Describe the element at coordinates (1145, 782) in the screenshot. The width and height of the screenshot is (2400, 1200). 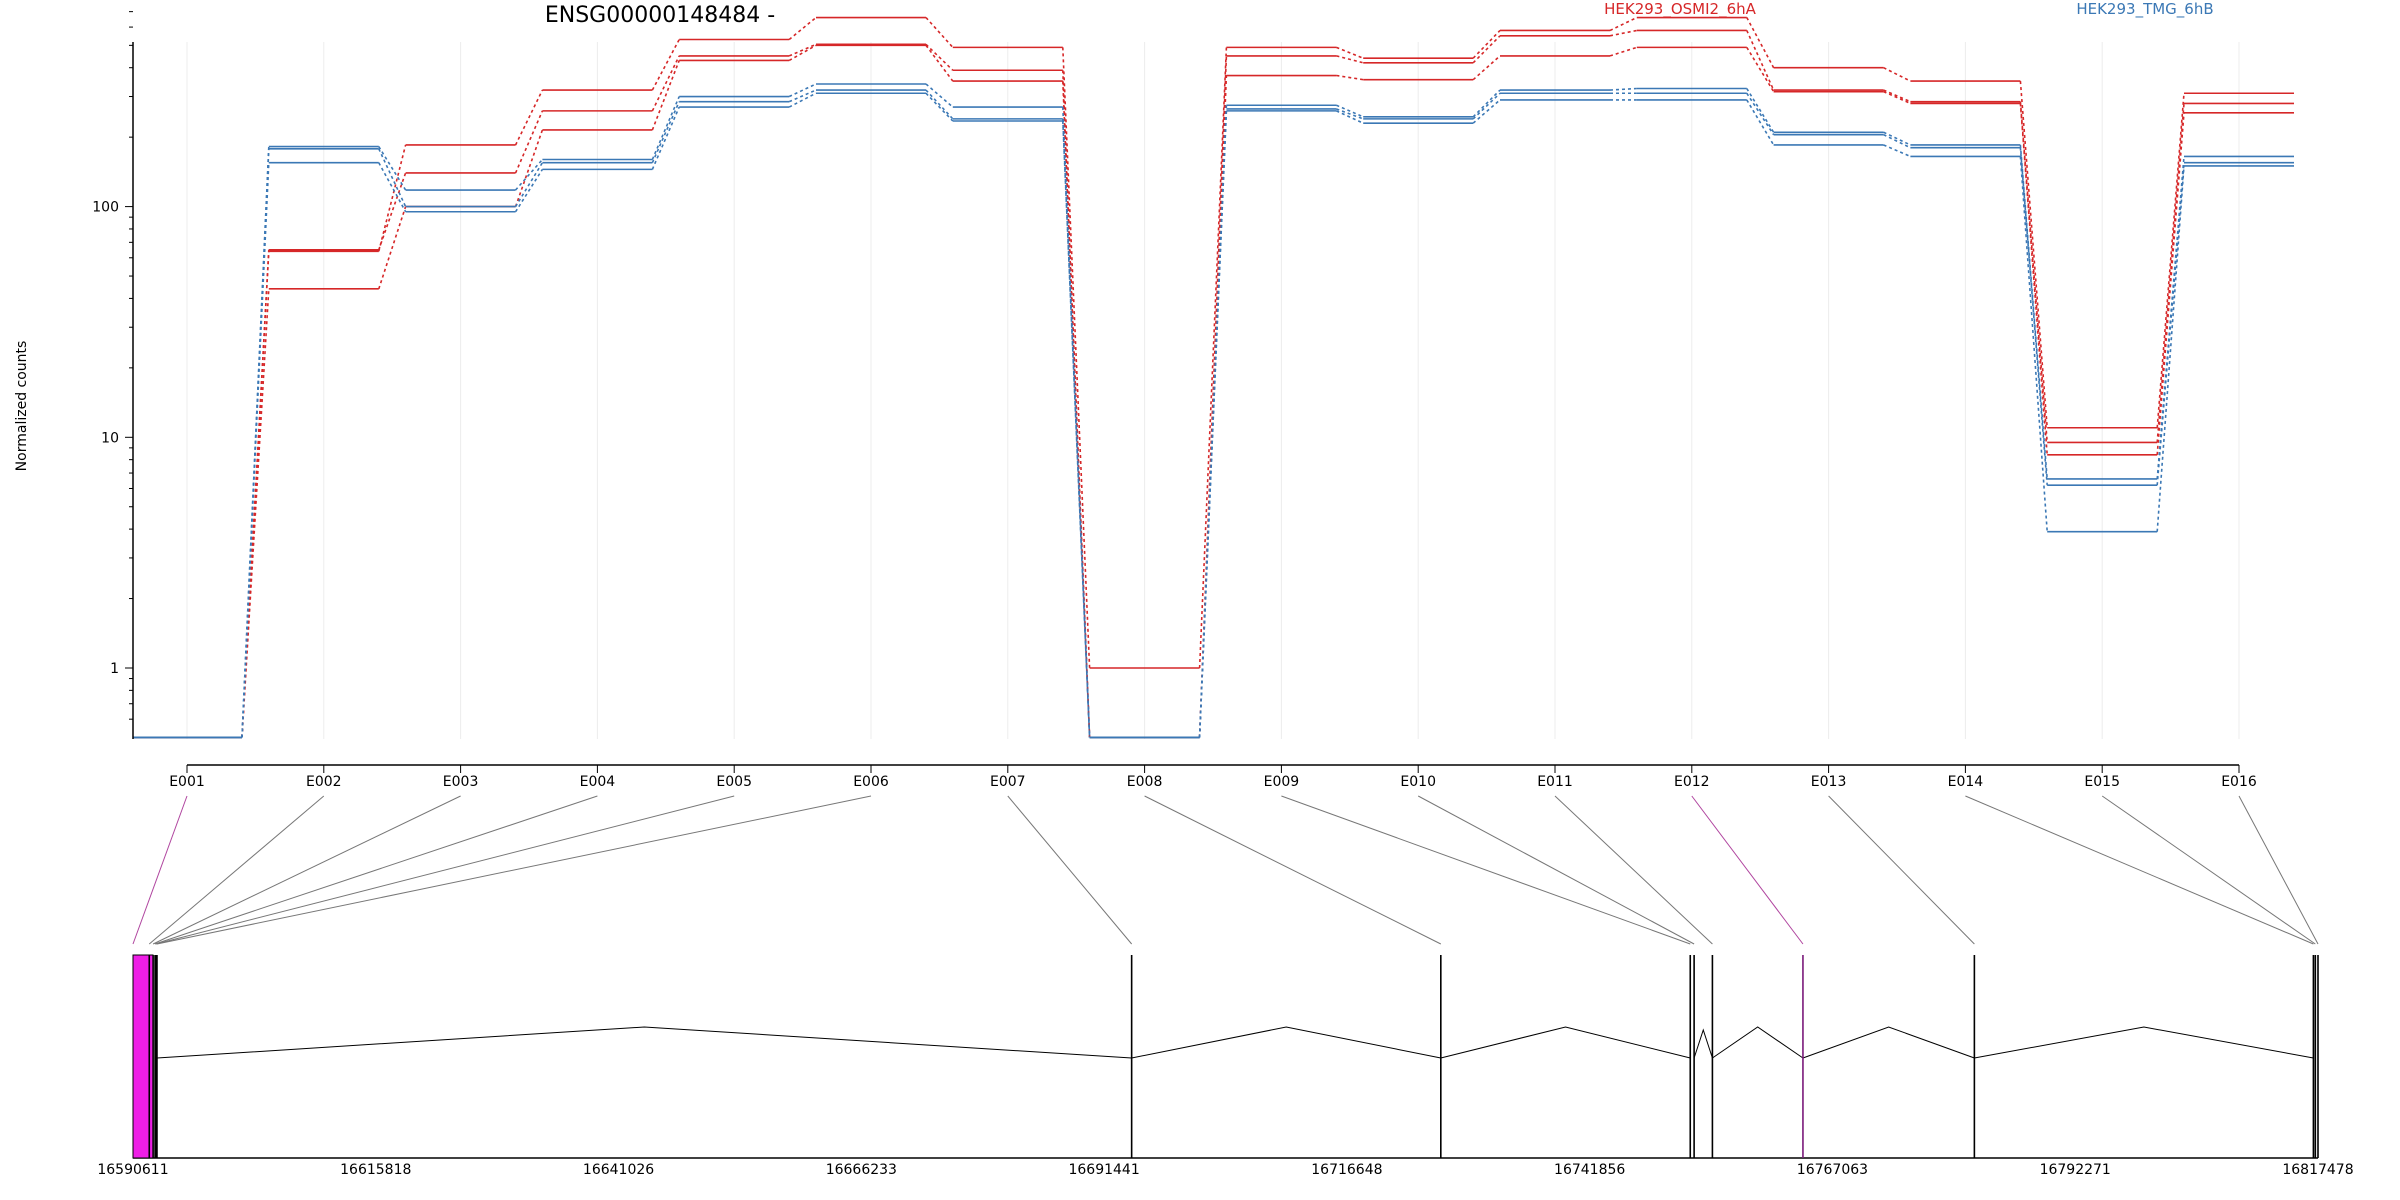
I see `x-tick-label-e008: E008` at that location.